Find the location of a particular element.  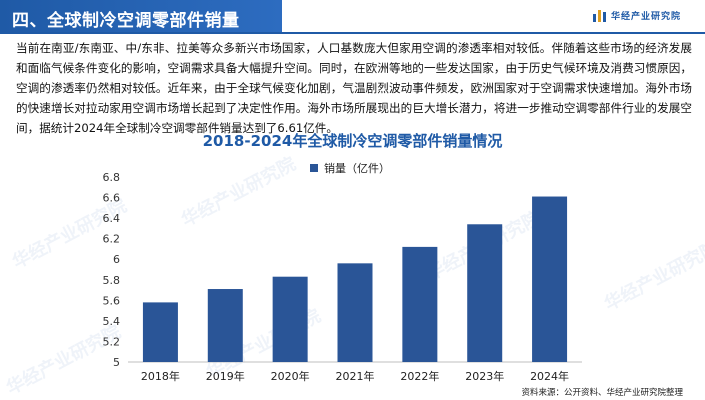

y-tick-label: 5 is located at coordinates (116, 362).